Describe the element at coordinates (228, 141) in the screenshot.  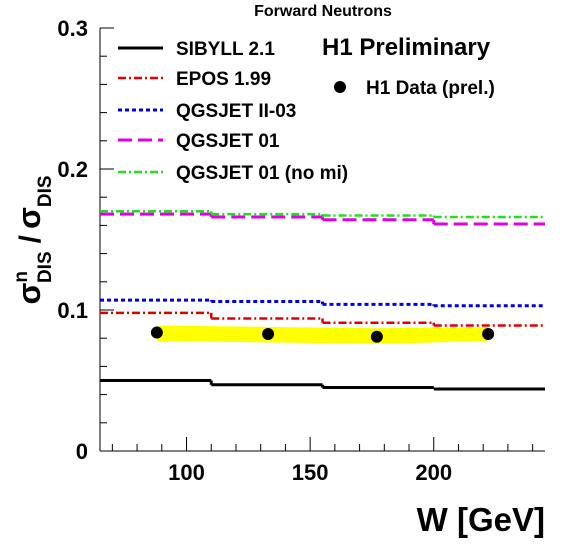
I see `legend-label-qgsjet01: QGSJET 01` at that location.